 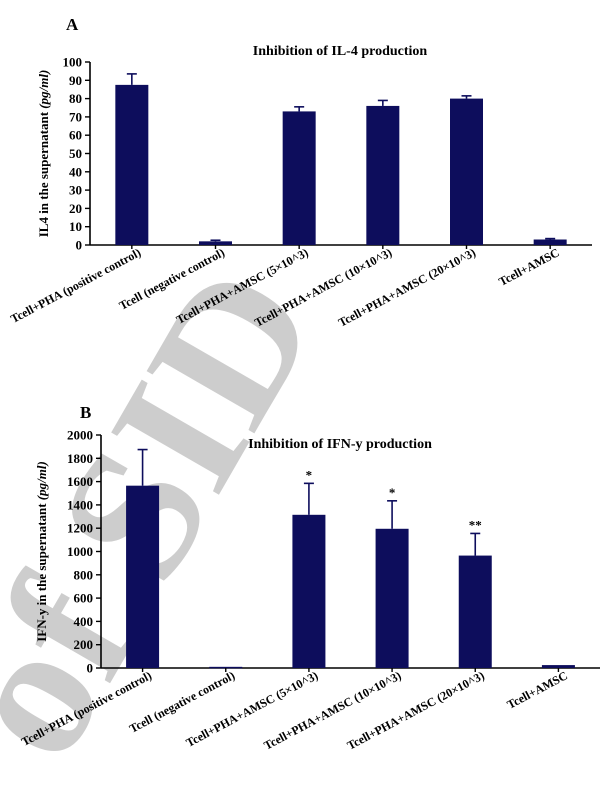 What do you see at coordinates (80, 551) in the screenshot?
I see `y-tick-label: 1000` at bounding box center [80, 551].